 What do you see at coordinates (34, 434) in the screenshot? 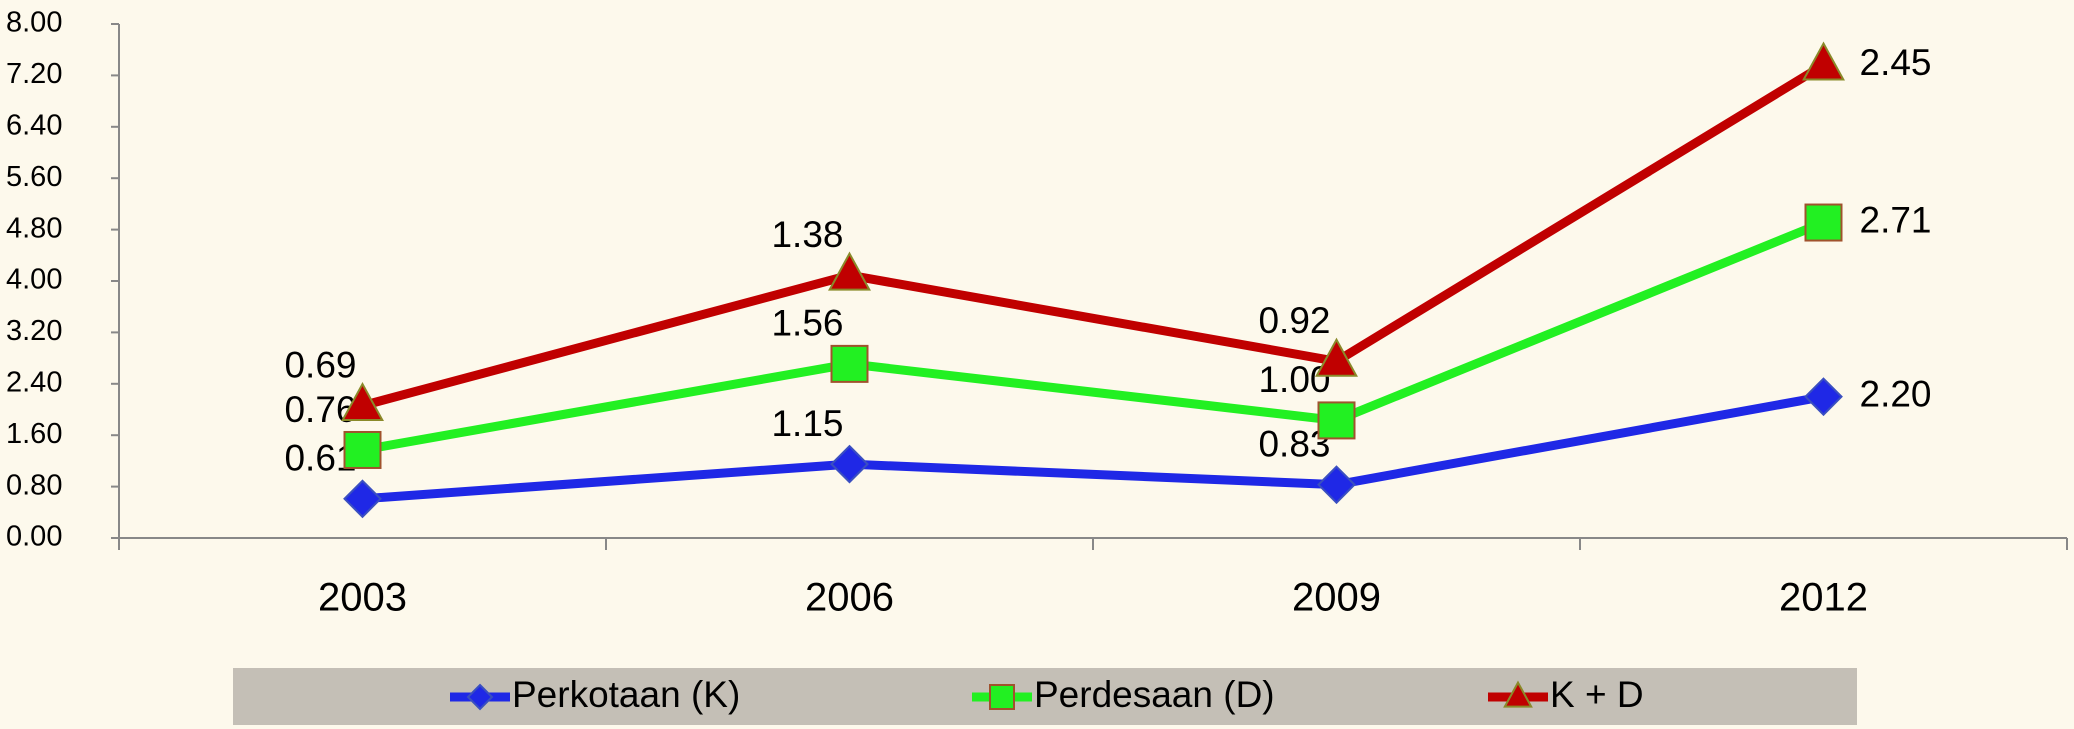
I see `y-tick-label: 1.60` at bounding box center [34, 434].